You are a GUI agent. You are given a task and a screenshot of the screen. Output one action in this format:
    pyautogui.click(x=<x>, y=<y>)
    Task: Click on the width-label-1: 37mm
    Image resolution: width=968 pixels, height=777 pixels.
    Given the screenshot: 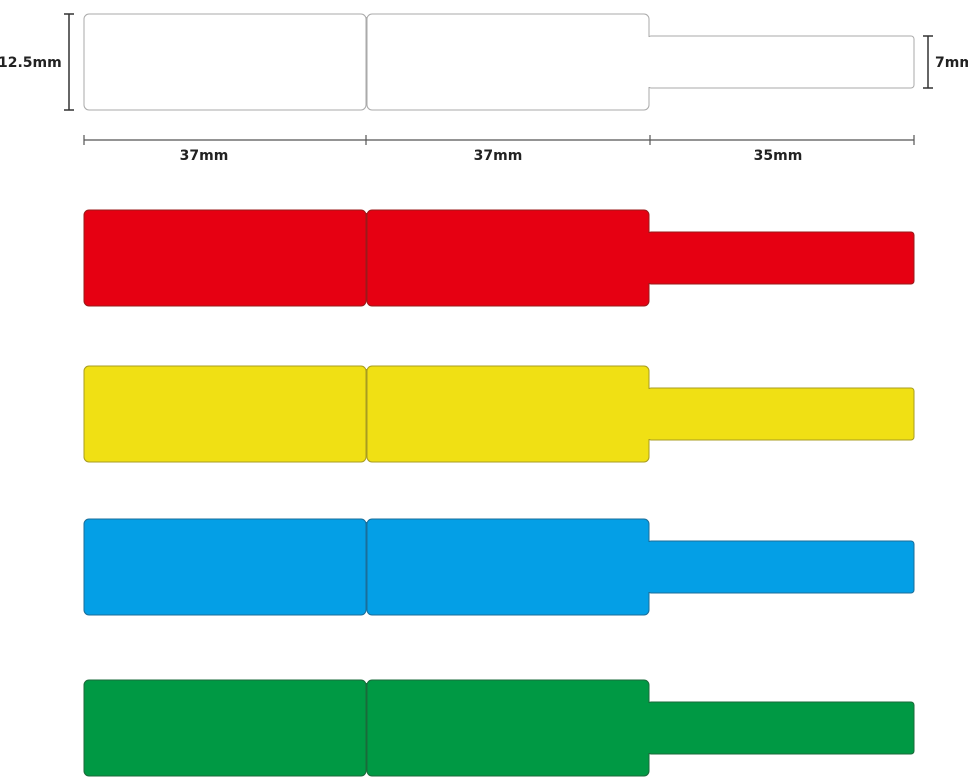 What is the action you would take?
    pyautogui.click(x=204, y=156)
    